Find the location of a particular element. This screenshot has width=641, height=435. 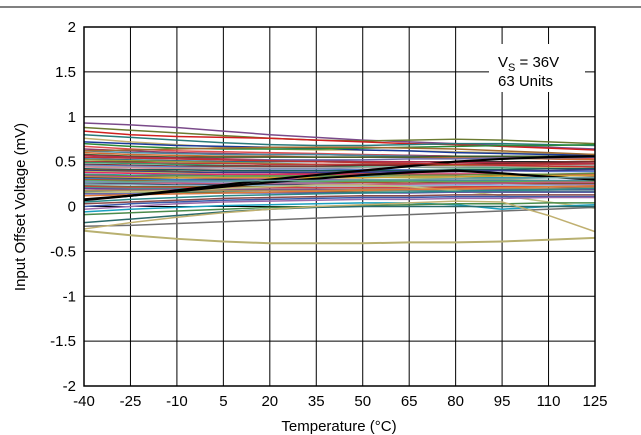

x-axis-label: Temperature (°C) is located at coordinates (338, 426).